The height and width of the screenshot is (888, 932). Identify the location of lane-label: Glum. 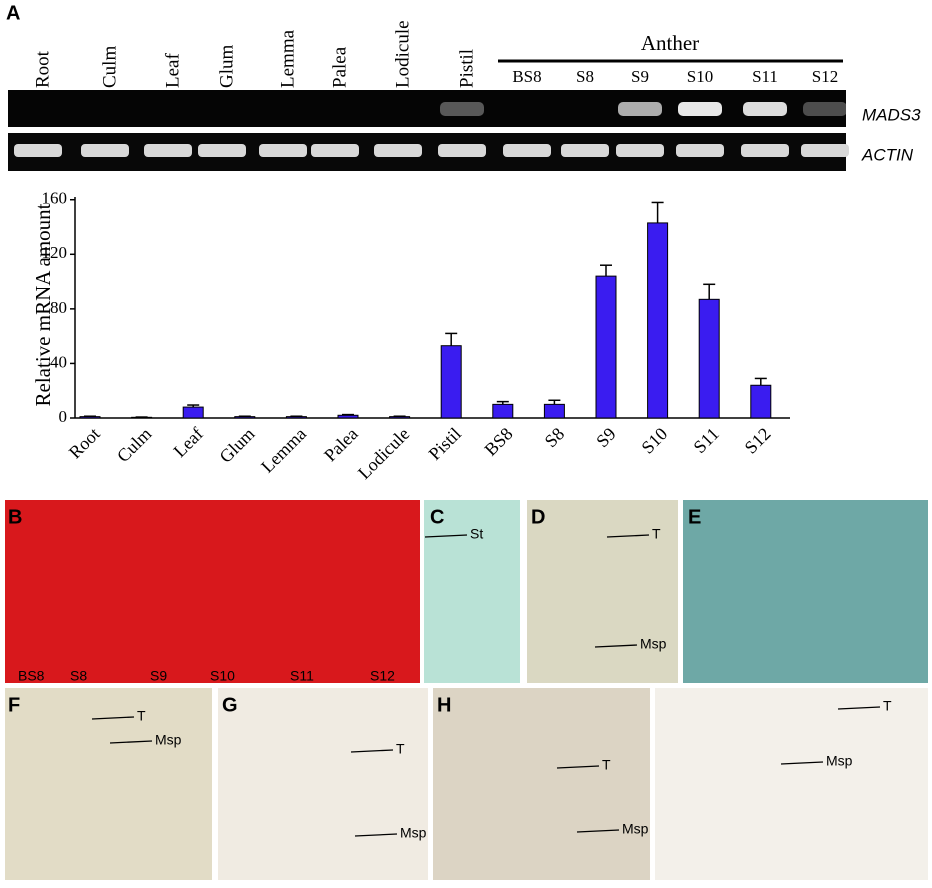
(226, 67).